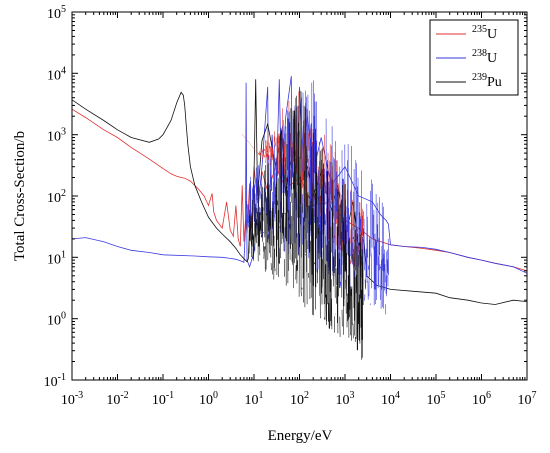 This screenshot has width=550, height=453. I want to click on x-tick-label: 10⁻², so click(117, 399).